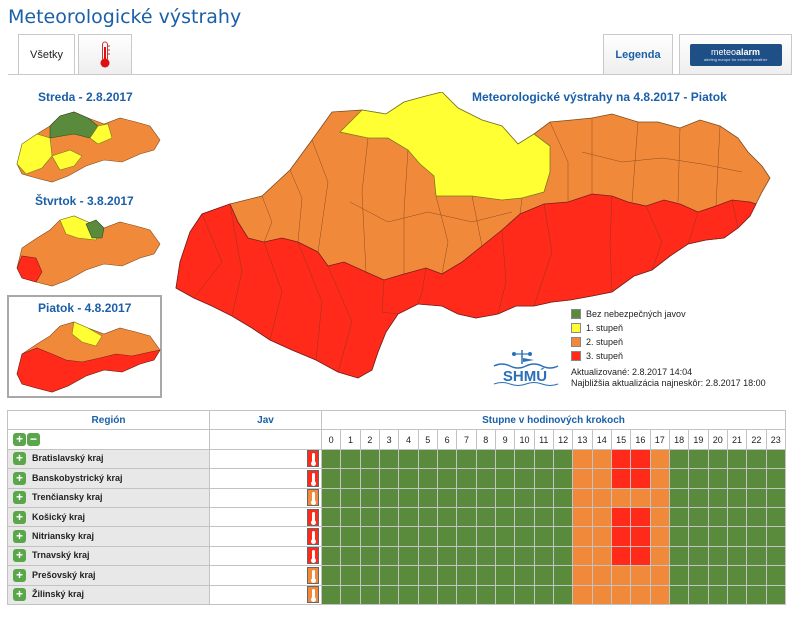 The image size is (800, 635). What do you see at coordinates (63, 535) in the screenshot?
I see `region-name: Nitriansky kraj` at bounding box center [63, 535].